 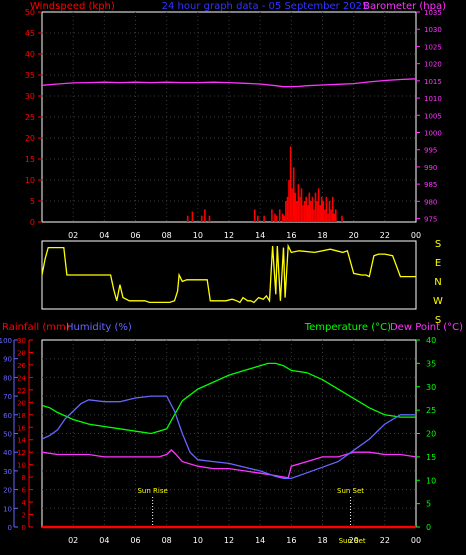 I want to click on dew-point-line, so click(x=229, y=463).